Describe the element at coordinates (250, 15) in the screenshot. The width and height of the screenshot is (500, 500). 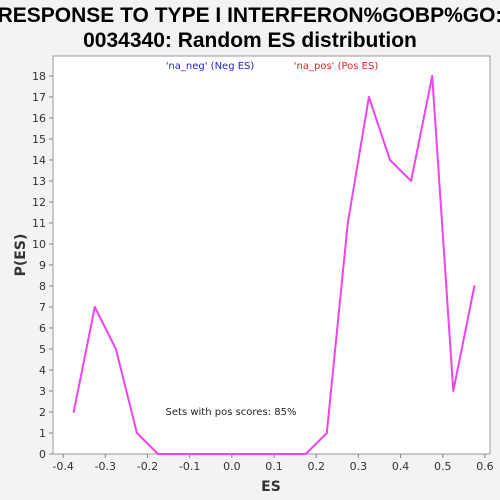
I see `chart-title-line-1: RESPONSE TO TYPE I INTERFERON%GOBP%GO:` at that location.